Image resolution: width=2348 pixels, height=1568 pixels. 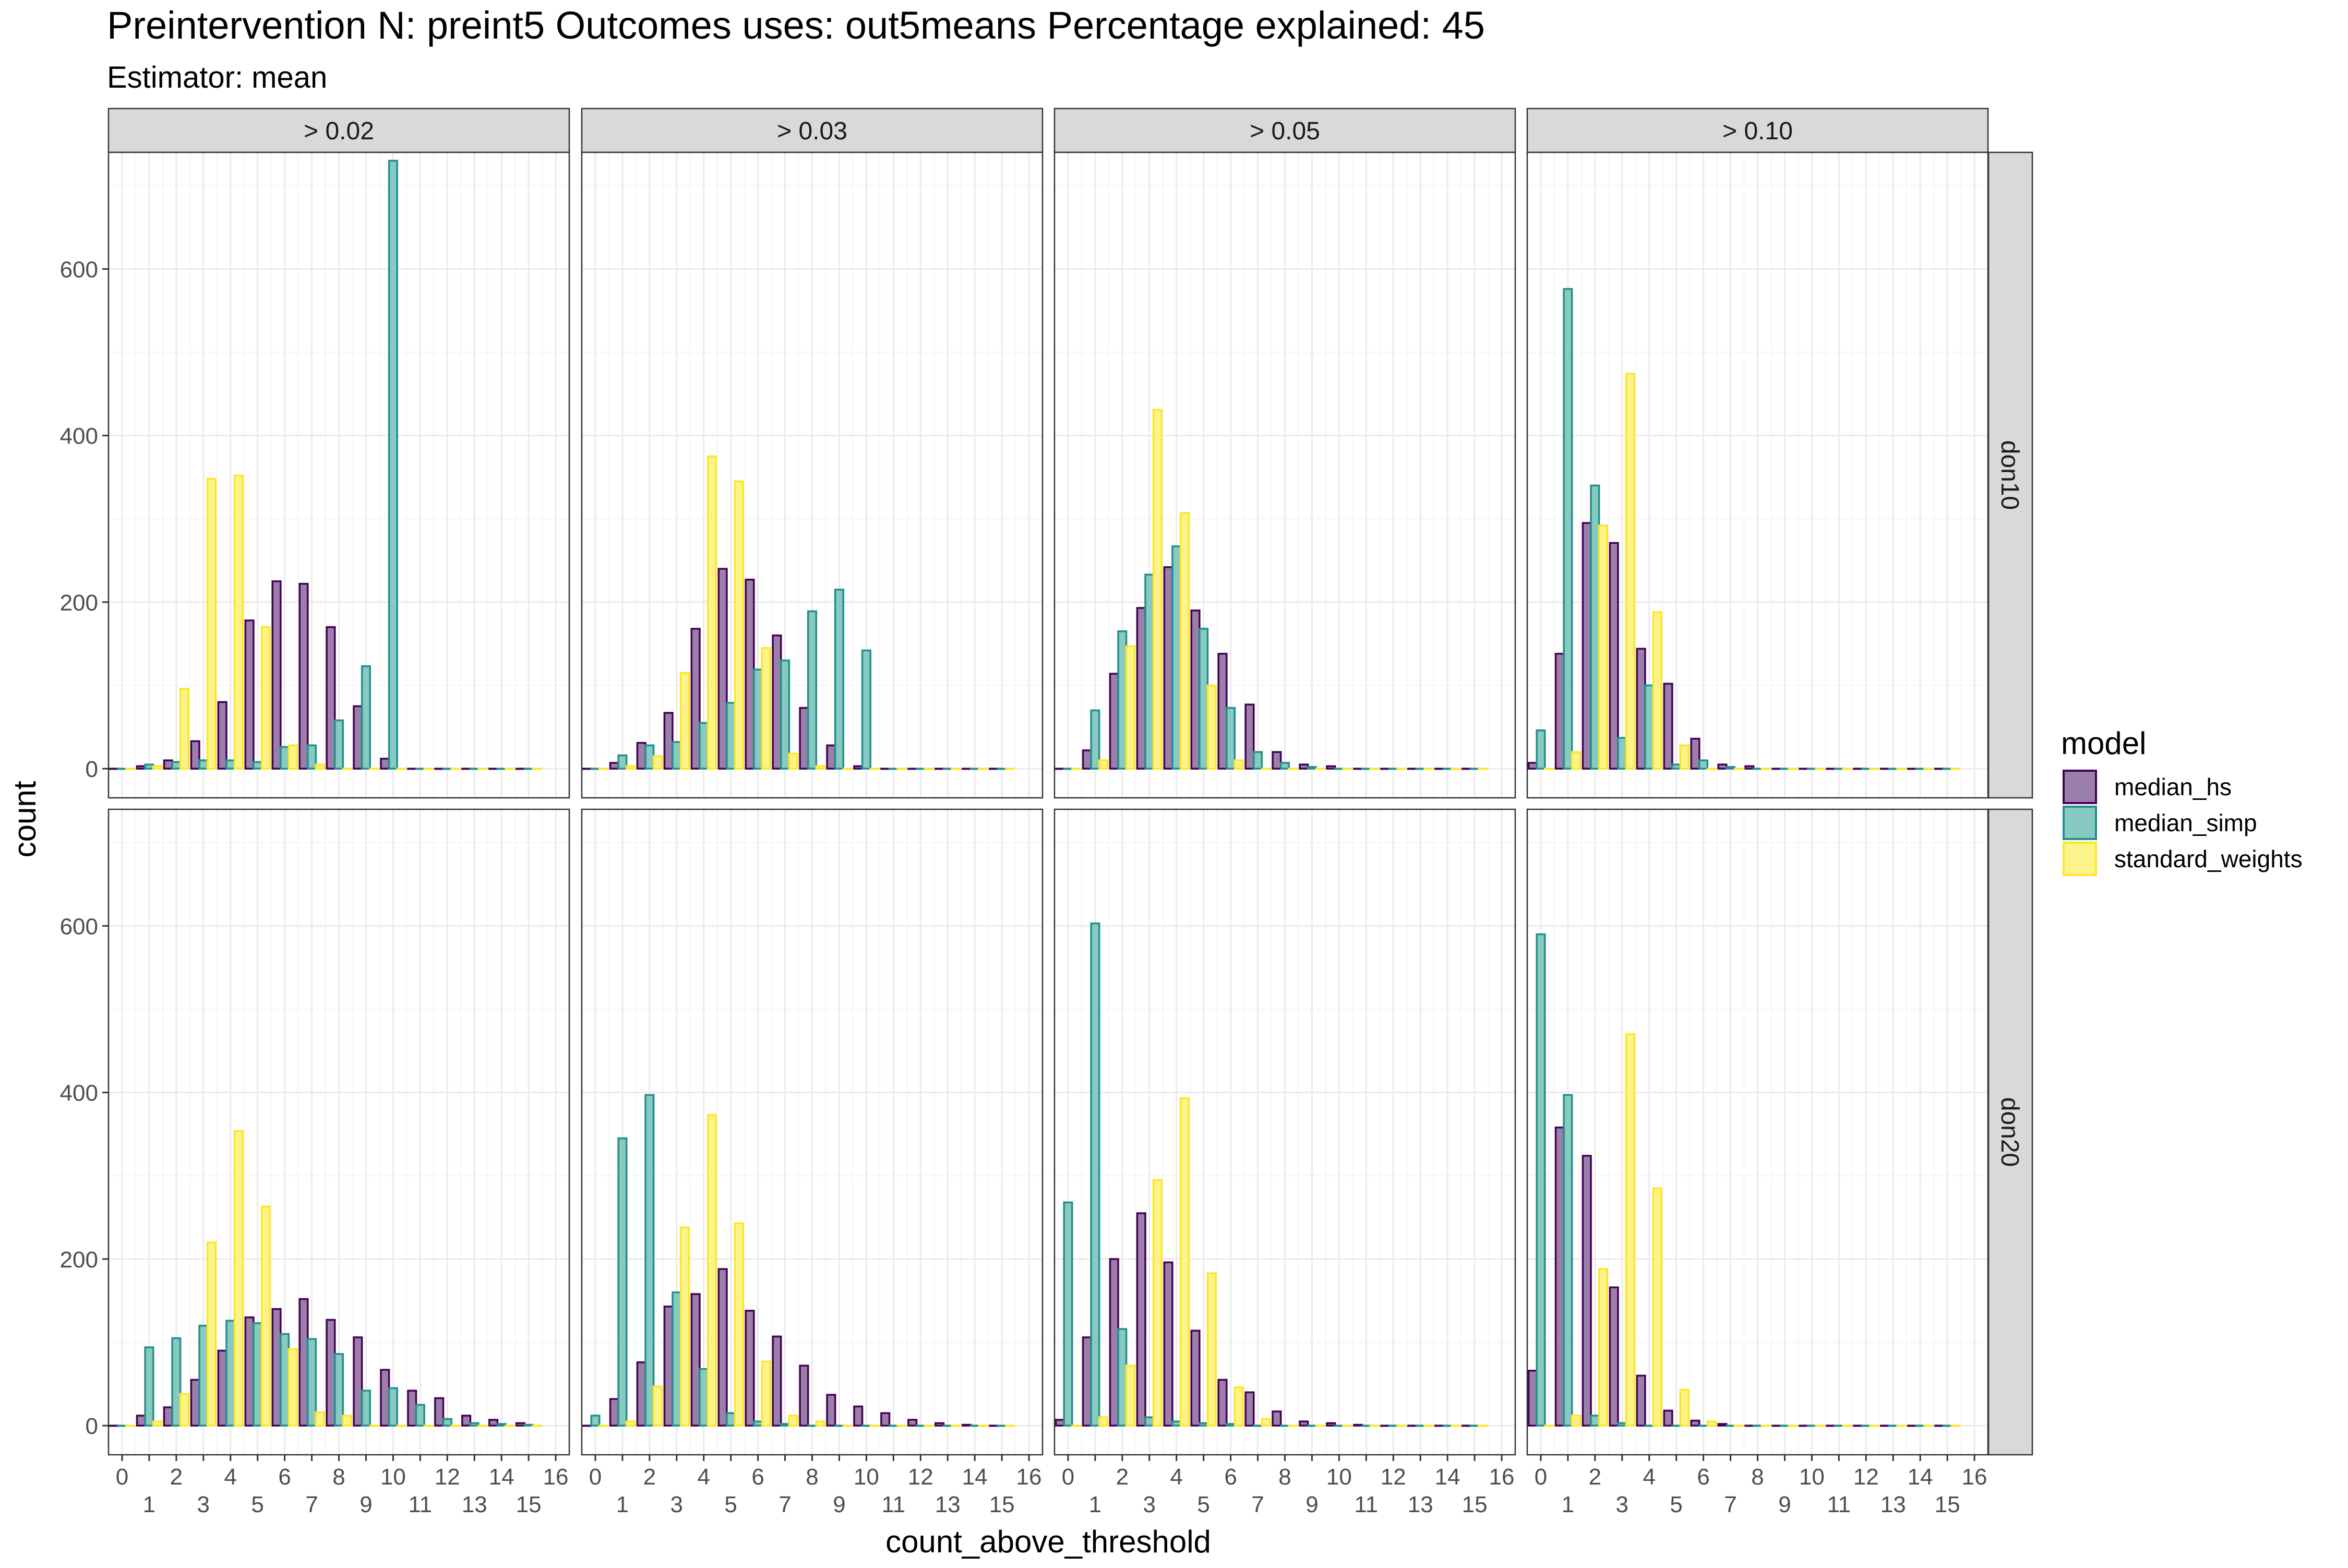 I want to click on y-tick-label: 0, so click(x=92, y=770).